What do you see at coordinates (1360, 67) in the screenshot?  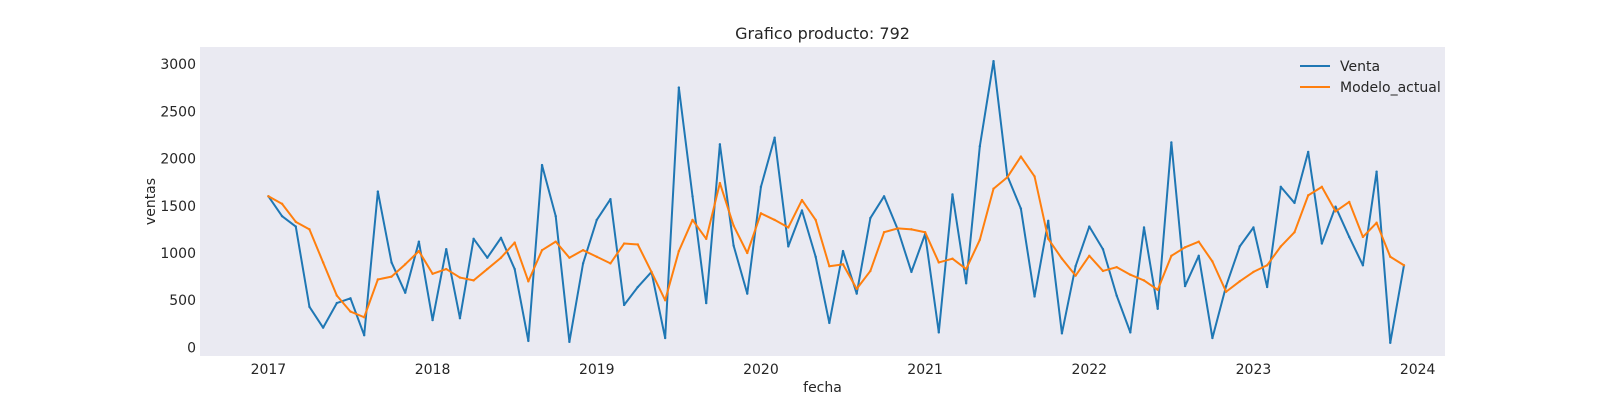 I see `legend-label: Venta` at bounding box center [1360, 67].